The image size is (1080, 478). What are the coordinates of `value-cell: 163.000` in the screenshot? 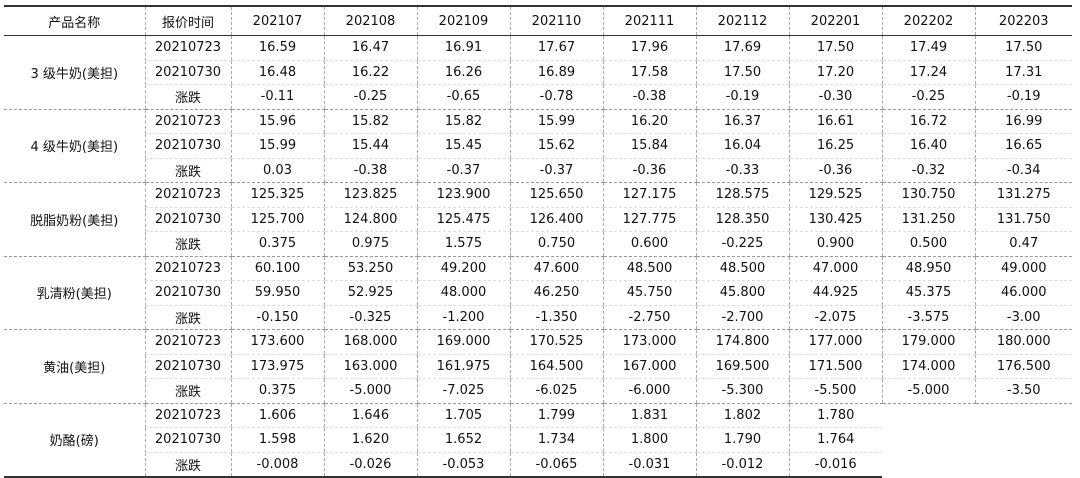 It's located at (370, 366).